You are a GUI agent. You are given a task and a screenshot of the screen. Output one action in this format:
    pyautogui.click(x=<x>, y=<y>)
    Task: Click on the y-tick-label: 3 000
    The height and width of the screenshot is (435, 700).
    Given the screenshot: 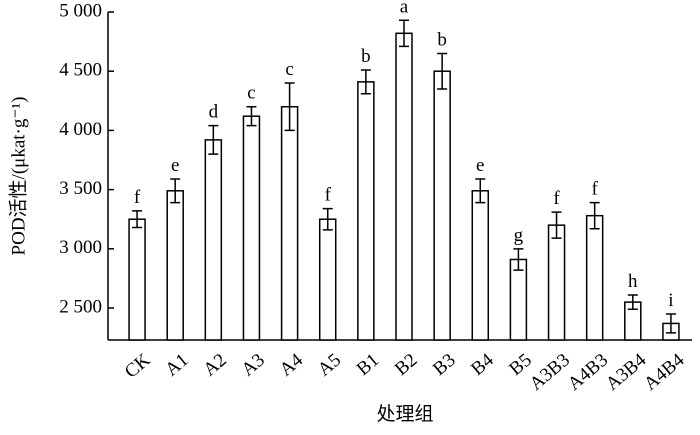 What is the action you would take?
    pyautogui.click(x=80, y=247)
    